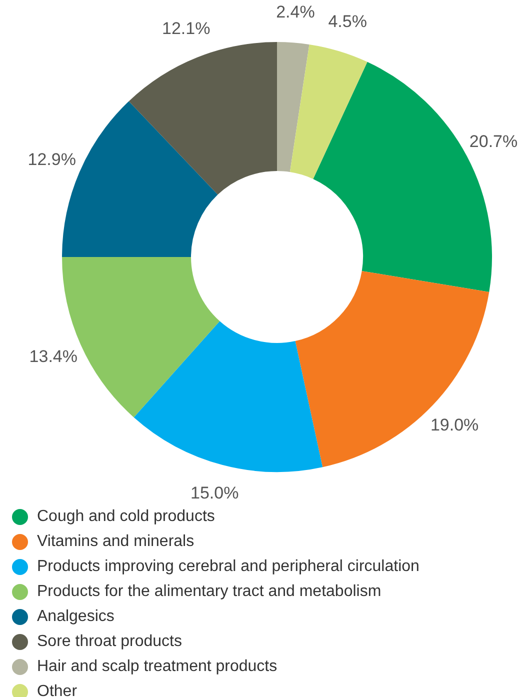 This screenshot has width=530, height=697. Describe the element at coordinates (52, 160) in the screenshot. I see `data-label: 12.9%` at that location.